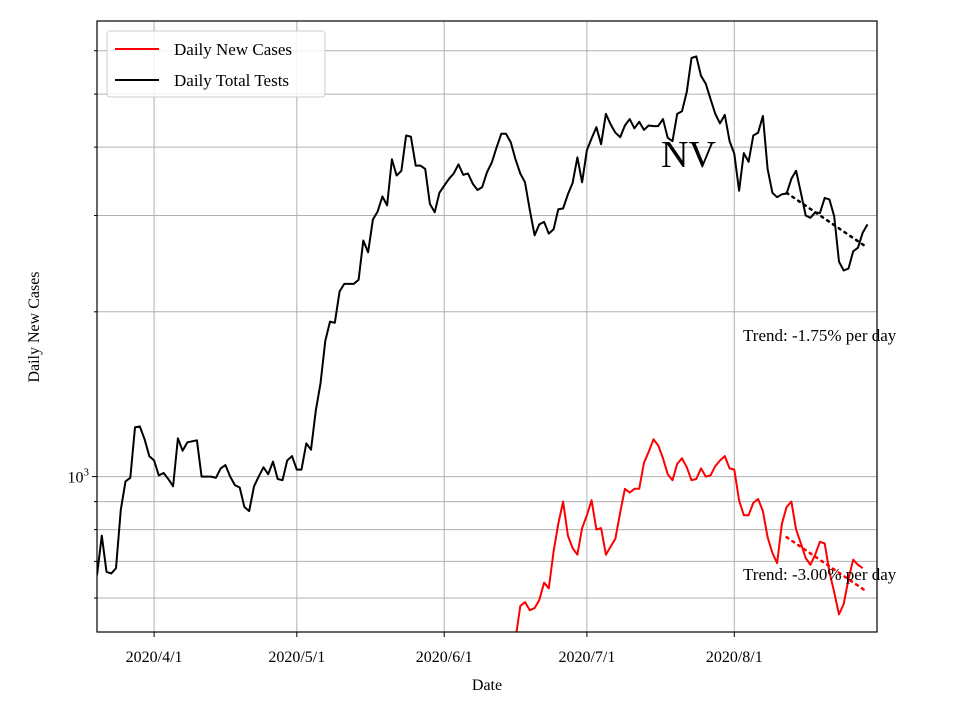 The width and height of the screenshot is (960, 725). I want to click on x-tick-label: 2020/5/1, so click(296, 657).